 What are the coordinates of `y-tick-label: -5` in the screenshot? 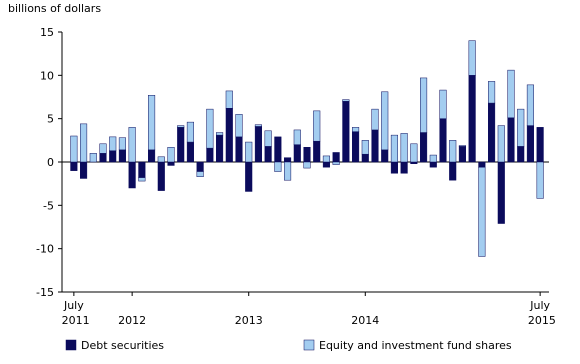 It's located at (48, 205).